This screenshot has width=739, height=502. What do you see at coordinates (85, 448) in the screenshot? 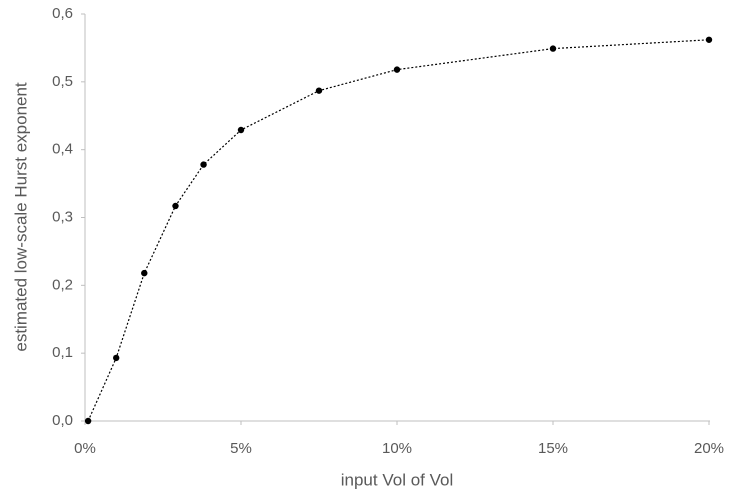
I see `x-tick-label: 0%` at bounding box center [85, 448].